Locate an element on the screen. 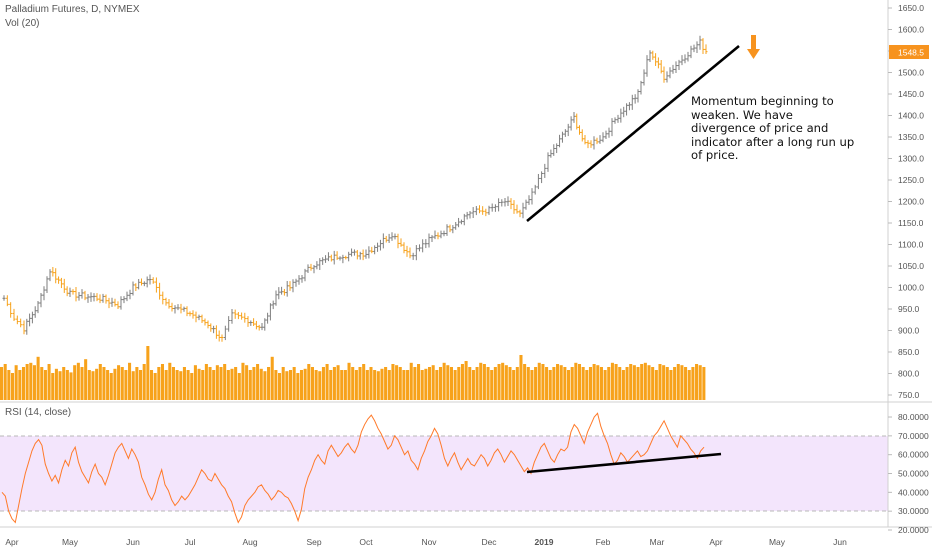 The width and height of the screenshot is (932, 550). time-tick-label: Apr is located at coordinates (715, 542).